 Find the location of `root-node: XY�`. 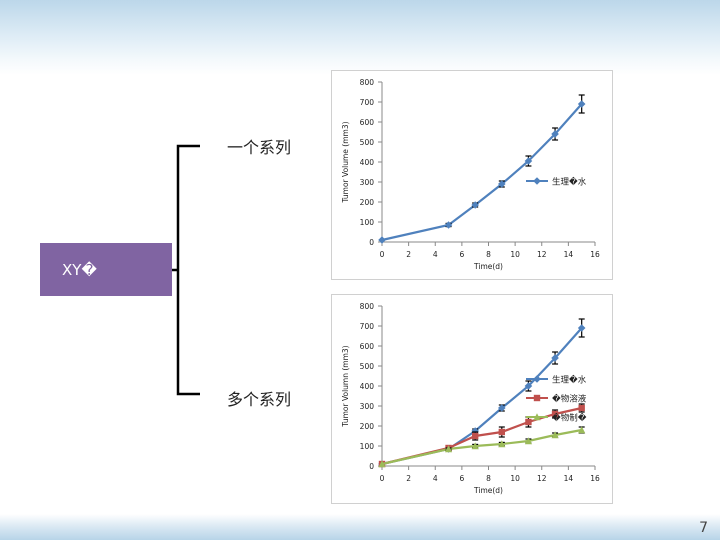

root-node: XY� is located at coordinates (106, 269).